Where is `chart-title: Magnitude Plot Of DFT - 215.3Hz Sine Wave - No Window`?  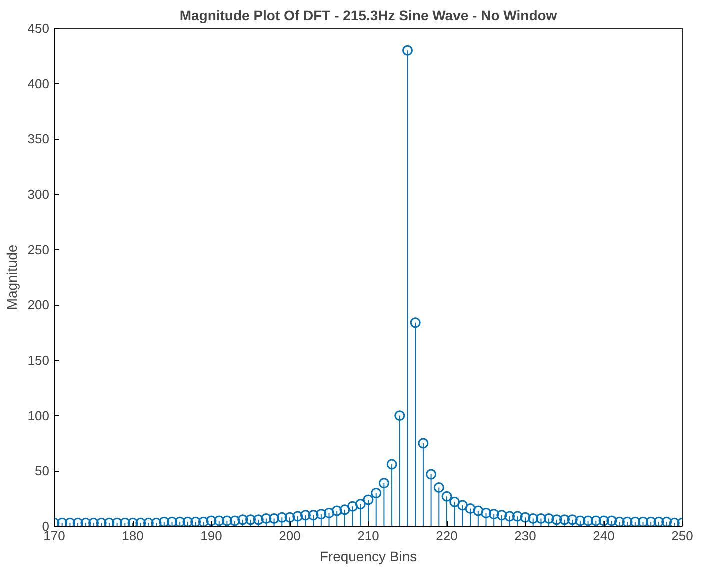
chart-title: Magnitude Plot Of DFT - 215.3Hz Sine Wave - No Window is located at coordinates (369, 16).